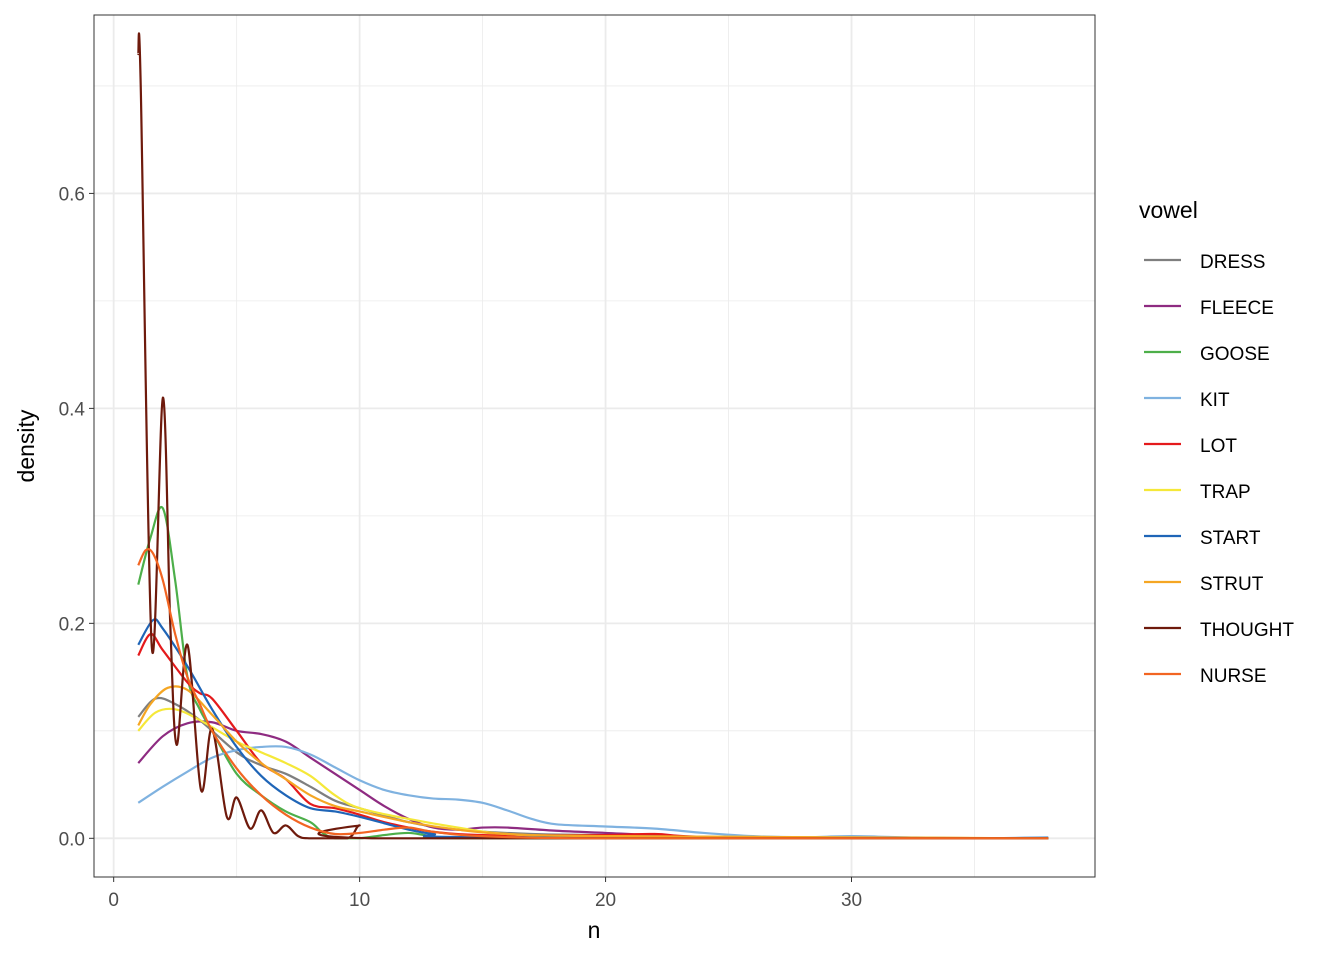  Describe the element at coordinates (1232, 584) in the screenshot. I see `legend-label: STRUT` at that location.